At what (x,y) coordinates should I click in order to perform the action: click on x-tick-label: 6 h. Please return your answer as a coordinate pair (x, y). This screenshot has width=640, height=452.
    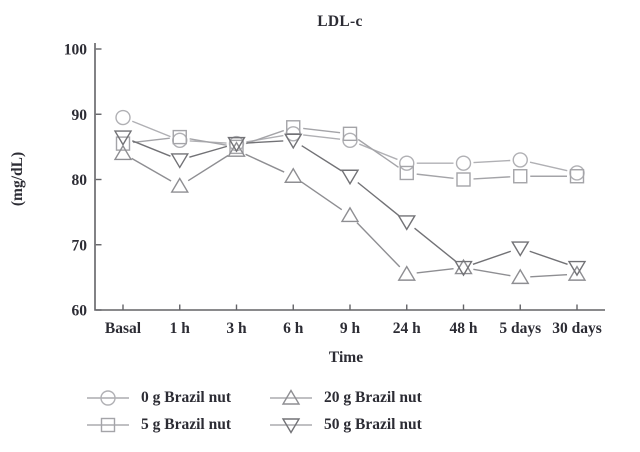
    Looking at the image, I should click on (293, 328).